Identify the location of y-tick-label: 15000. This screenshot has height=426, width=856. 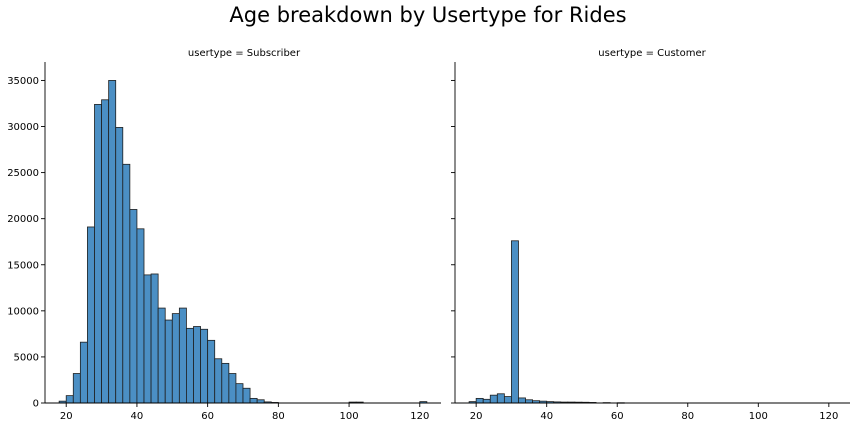
(23, 265).